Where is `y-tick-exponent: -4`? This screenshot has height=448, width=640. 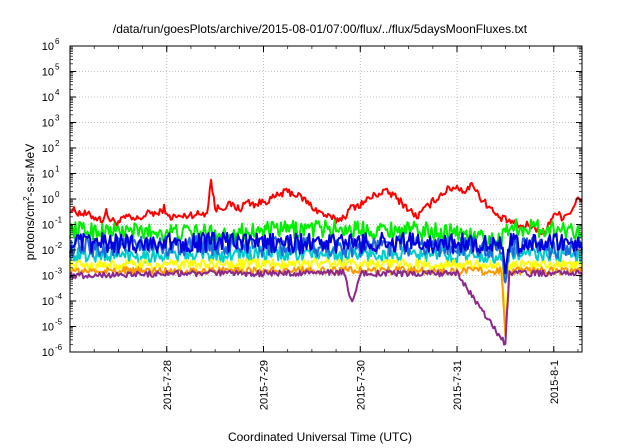 y-tick-exponent: -4 is located at coordinates (59, 296).